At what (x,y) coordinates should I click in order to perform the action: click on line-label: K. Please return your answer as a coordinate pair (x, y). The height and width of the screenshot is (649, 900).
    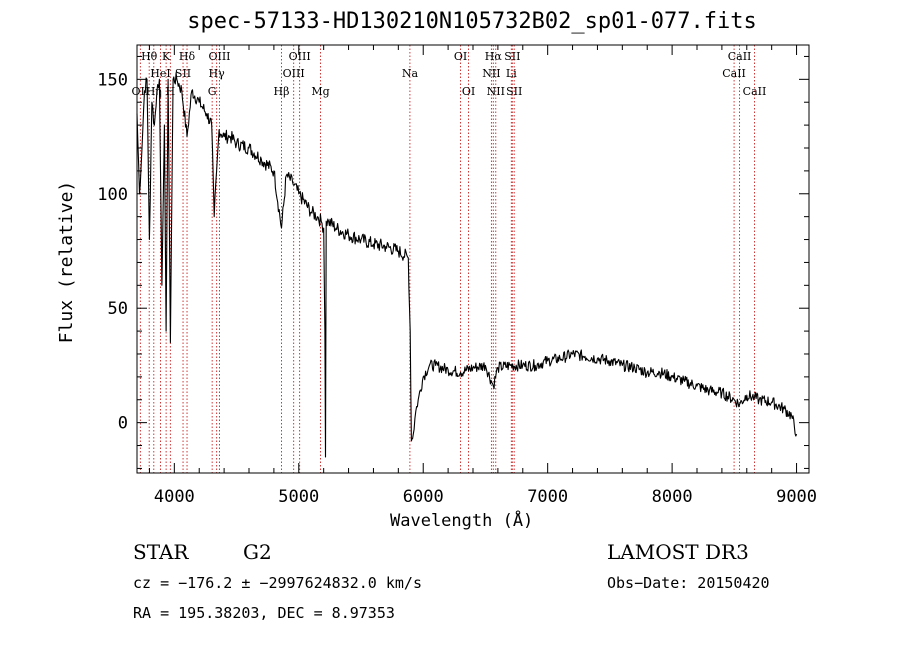
    Looking at the image, I should click on (166, 56).